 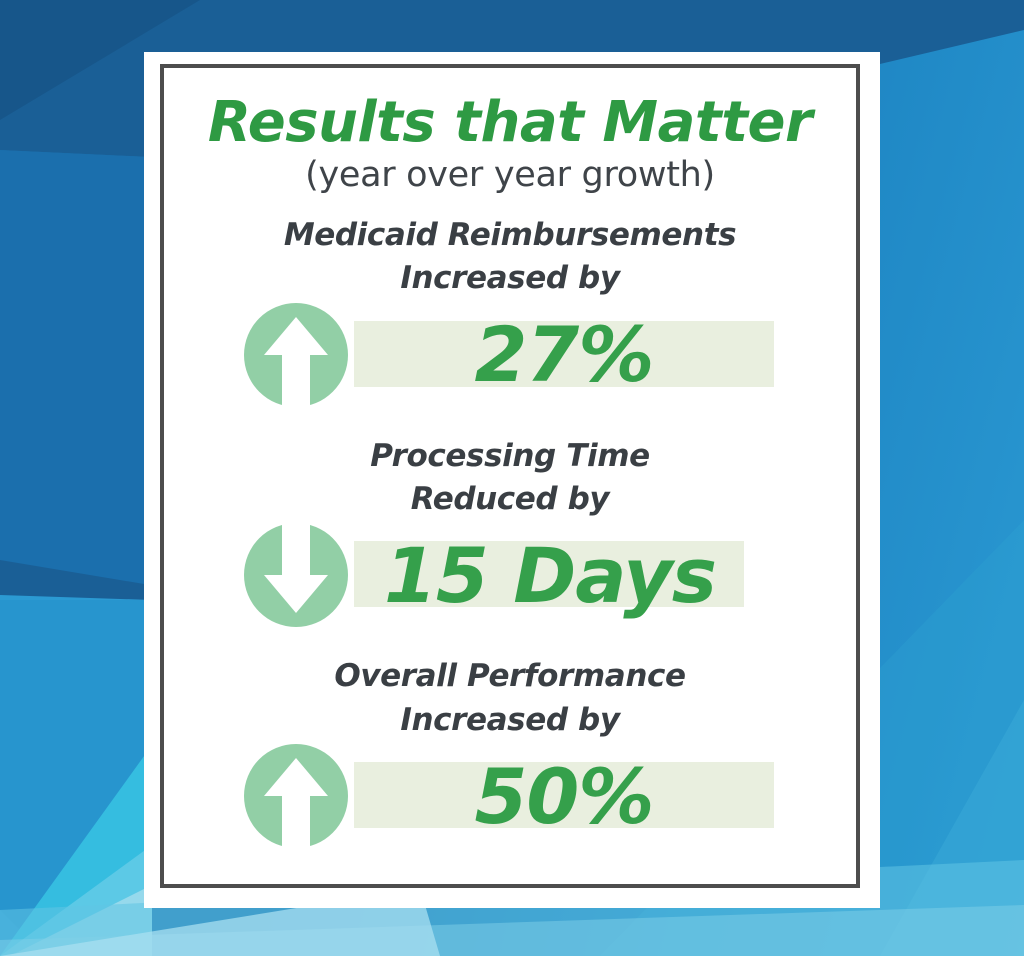 What do you see at coordinates (510, 234) in the screenshot?
I see `stat-label-line-1: Medicaid Reimbursements` at bounding box center [510, 234].